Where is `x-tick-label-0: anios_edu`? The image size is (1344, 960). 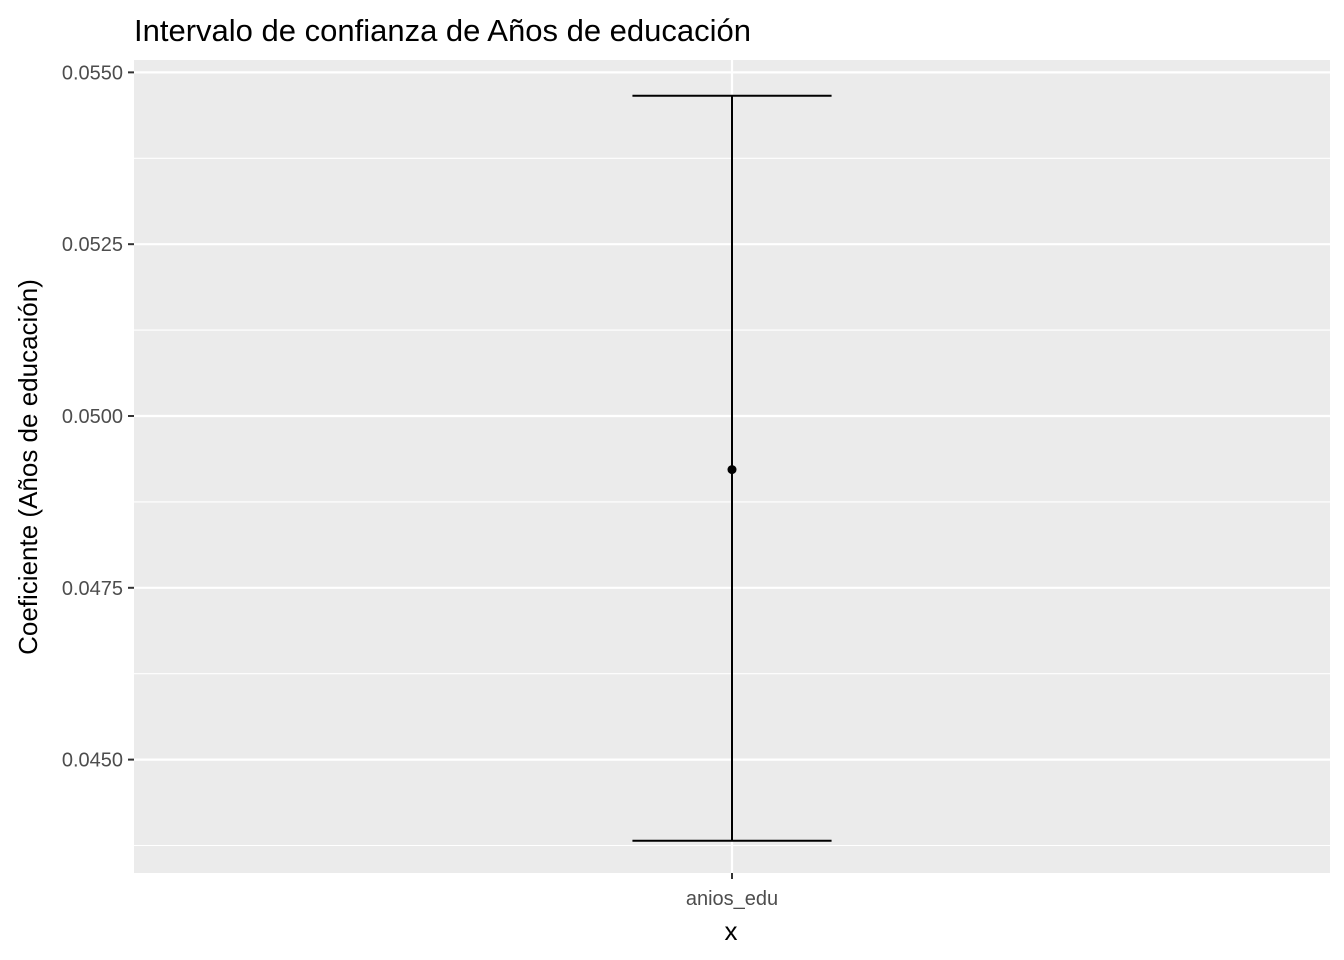
x-tick-label-0: anios_edu is located at coordinates (732, 899).